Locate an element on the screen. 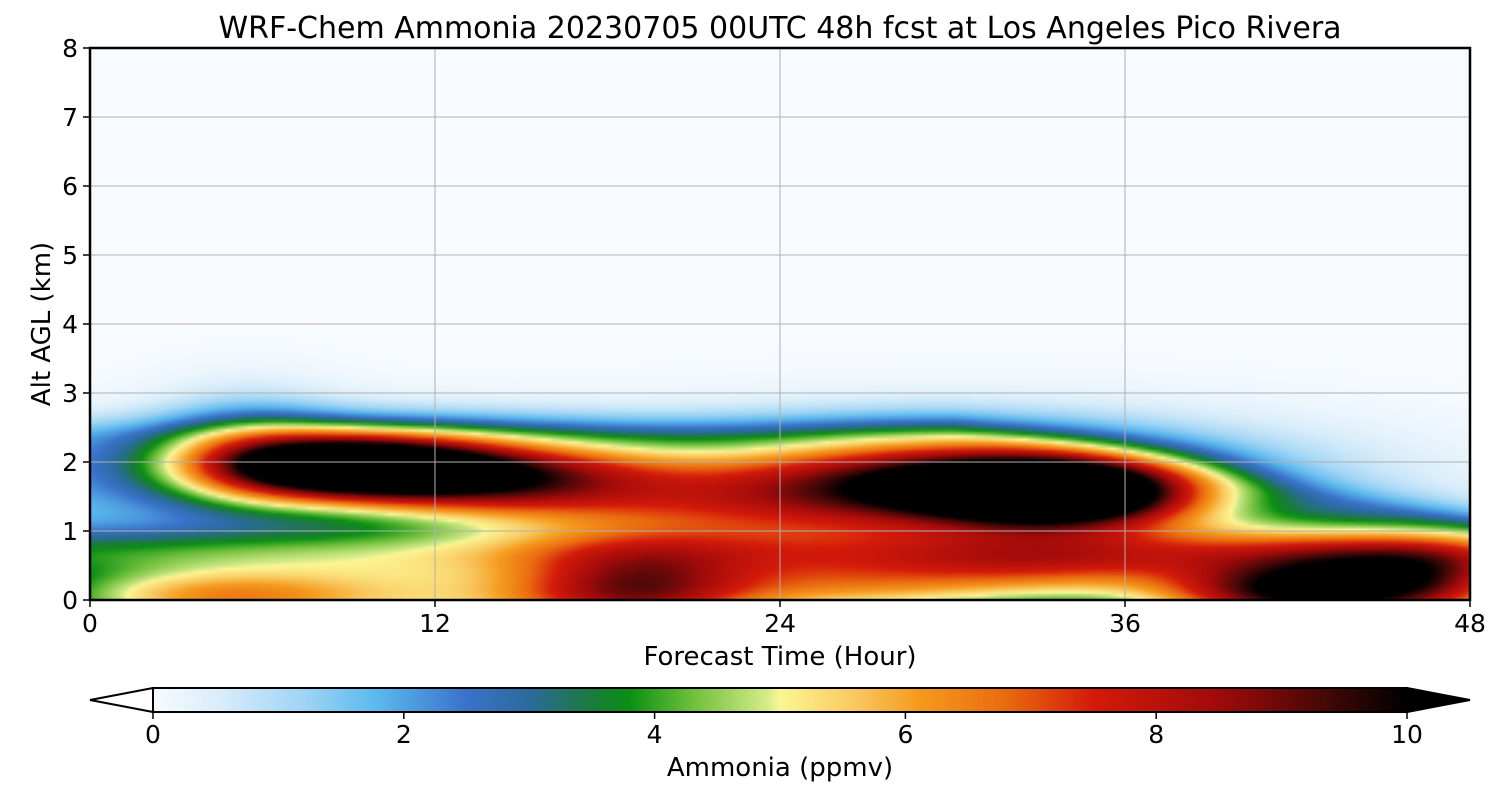  x-tick-label: 36 is located at coordinates (1125, 623).